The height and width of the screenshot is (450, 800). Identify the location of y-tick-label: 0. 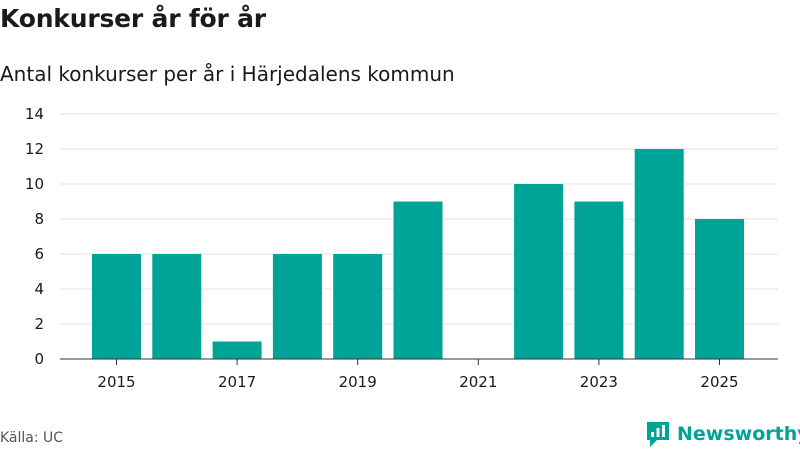
(39, 359).